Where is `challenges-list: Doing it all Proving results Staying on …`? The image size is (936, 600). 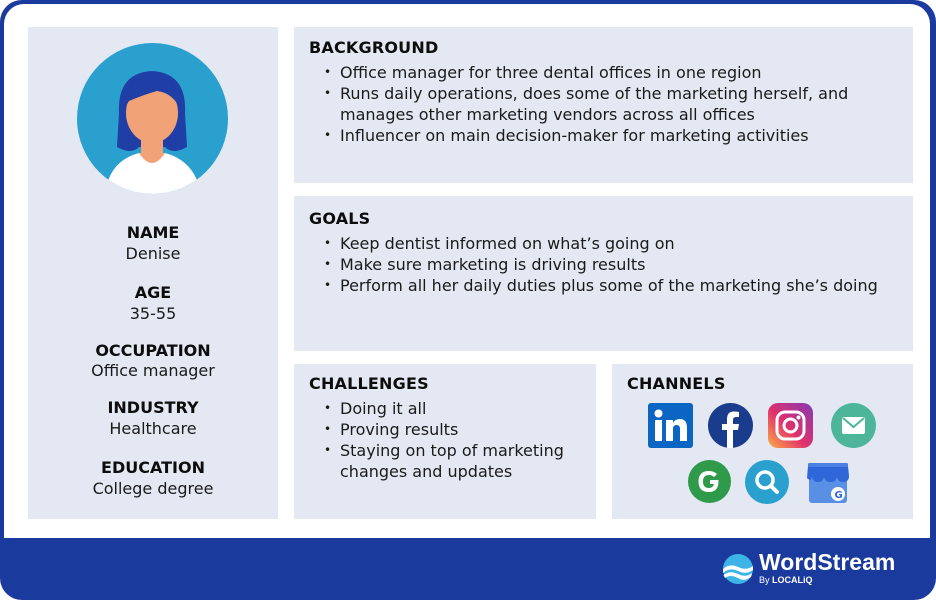 challenges-list: Doing it all Proving results Staying on … is located at coordinates (449, 440).